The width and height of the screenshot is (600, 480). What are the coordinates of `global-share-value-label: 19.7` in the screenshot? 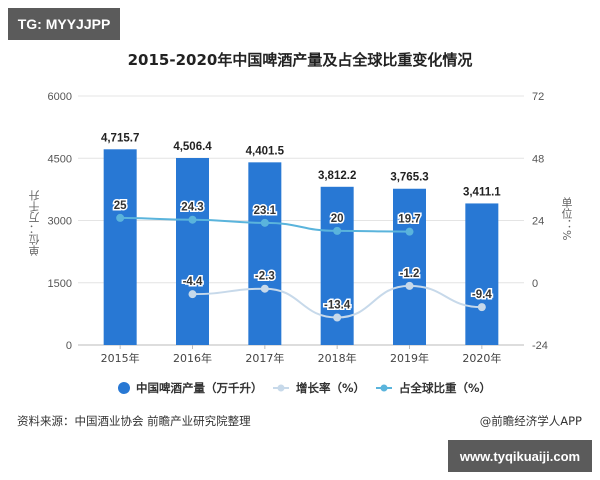 It's located at (409, 220).